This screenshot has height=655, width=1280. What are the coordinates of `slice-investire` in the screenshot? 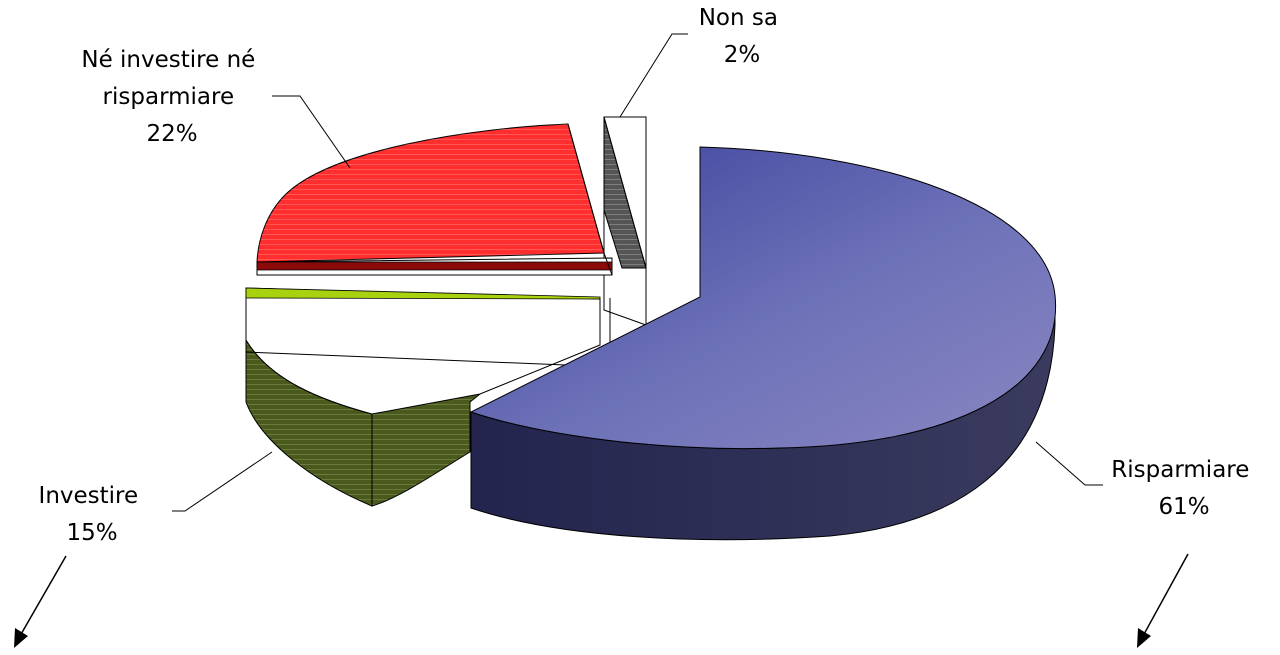 It's located at (428, 397).